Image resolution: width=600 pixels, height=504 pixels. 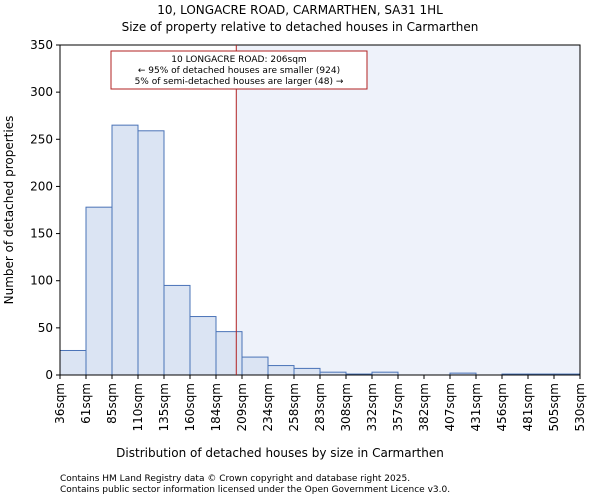 What do you see at coordinates (450, 407) in the screenshot?
I see `x-tick-label: 407sqm` at bounding box center [450, 407].